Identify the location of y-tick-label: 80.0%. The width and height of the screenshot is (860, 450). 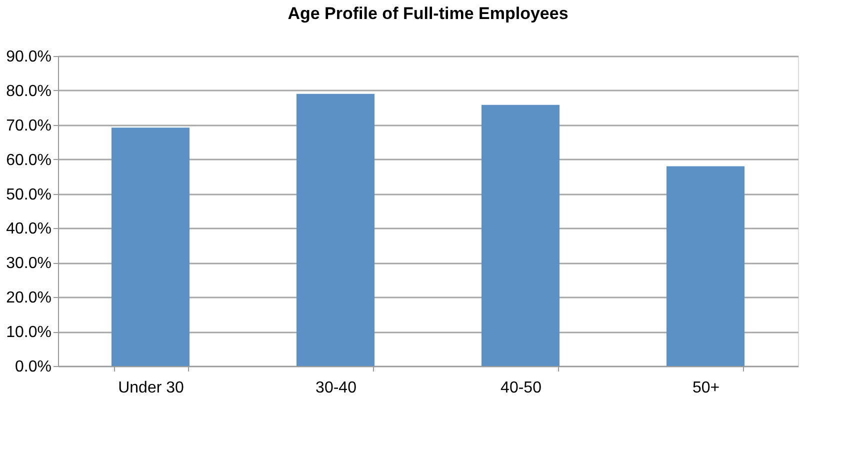
(29, 91).